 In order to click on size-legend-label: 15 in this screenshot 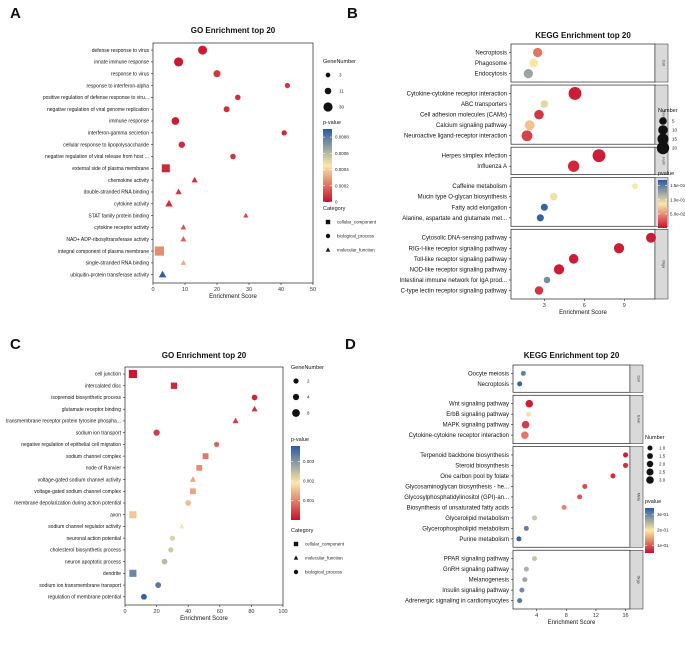, I will do `click(675, 139)`.